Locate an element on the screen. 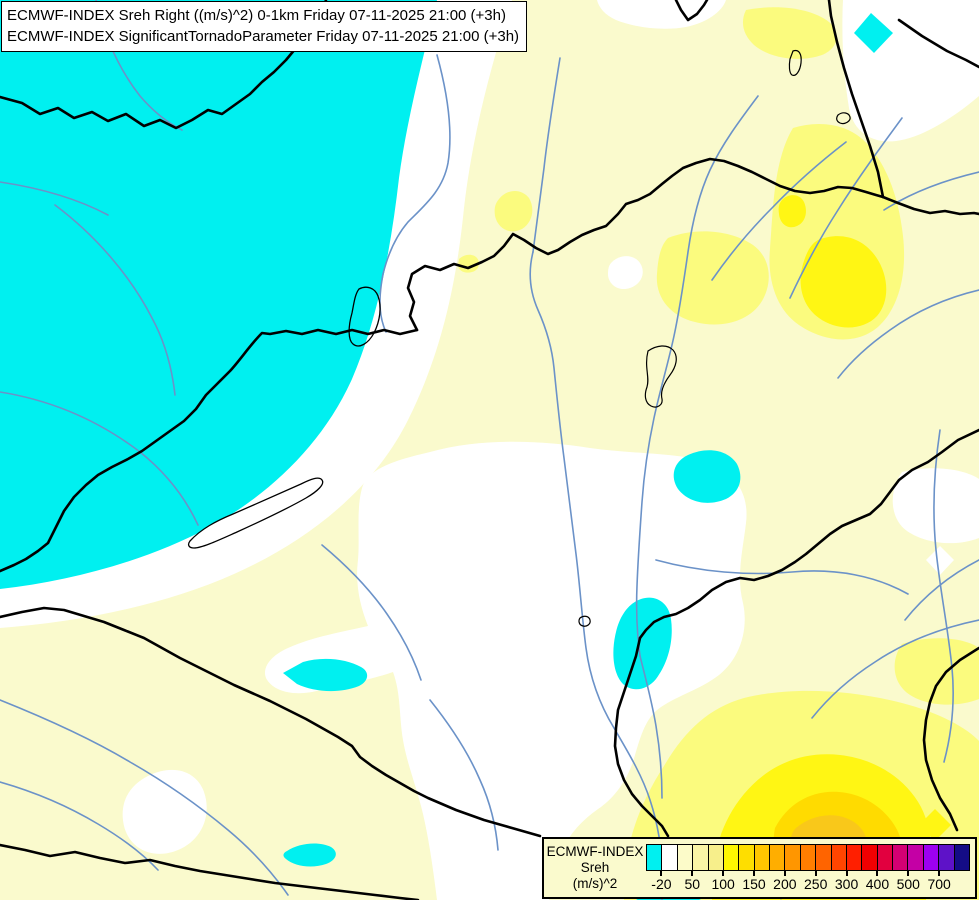  region-white-diamond-east is located at coordinates (940, 560).